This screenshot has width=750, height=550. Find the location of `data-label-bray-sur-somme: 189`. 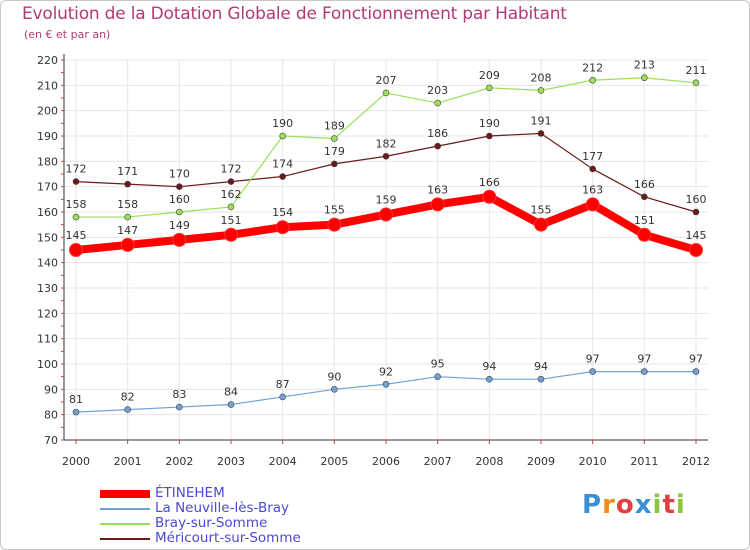

data-label-bray-sur-somme: 189 is located at coordinates (334, 126).